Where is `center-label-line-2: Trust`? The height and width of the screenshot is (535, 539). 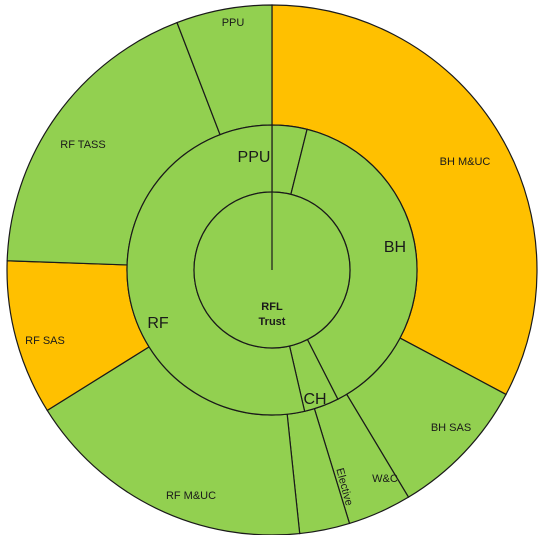 center-label-line-2: Trust is located at coordinates (272, 322).